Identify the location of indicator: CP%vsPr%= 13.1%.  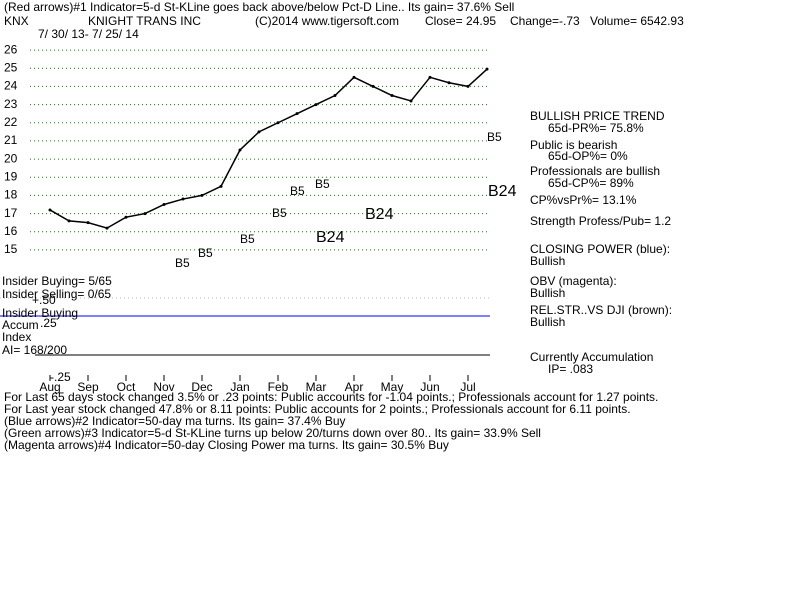
(583, 200).